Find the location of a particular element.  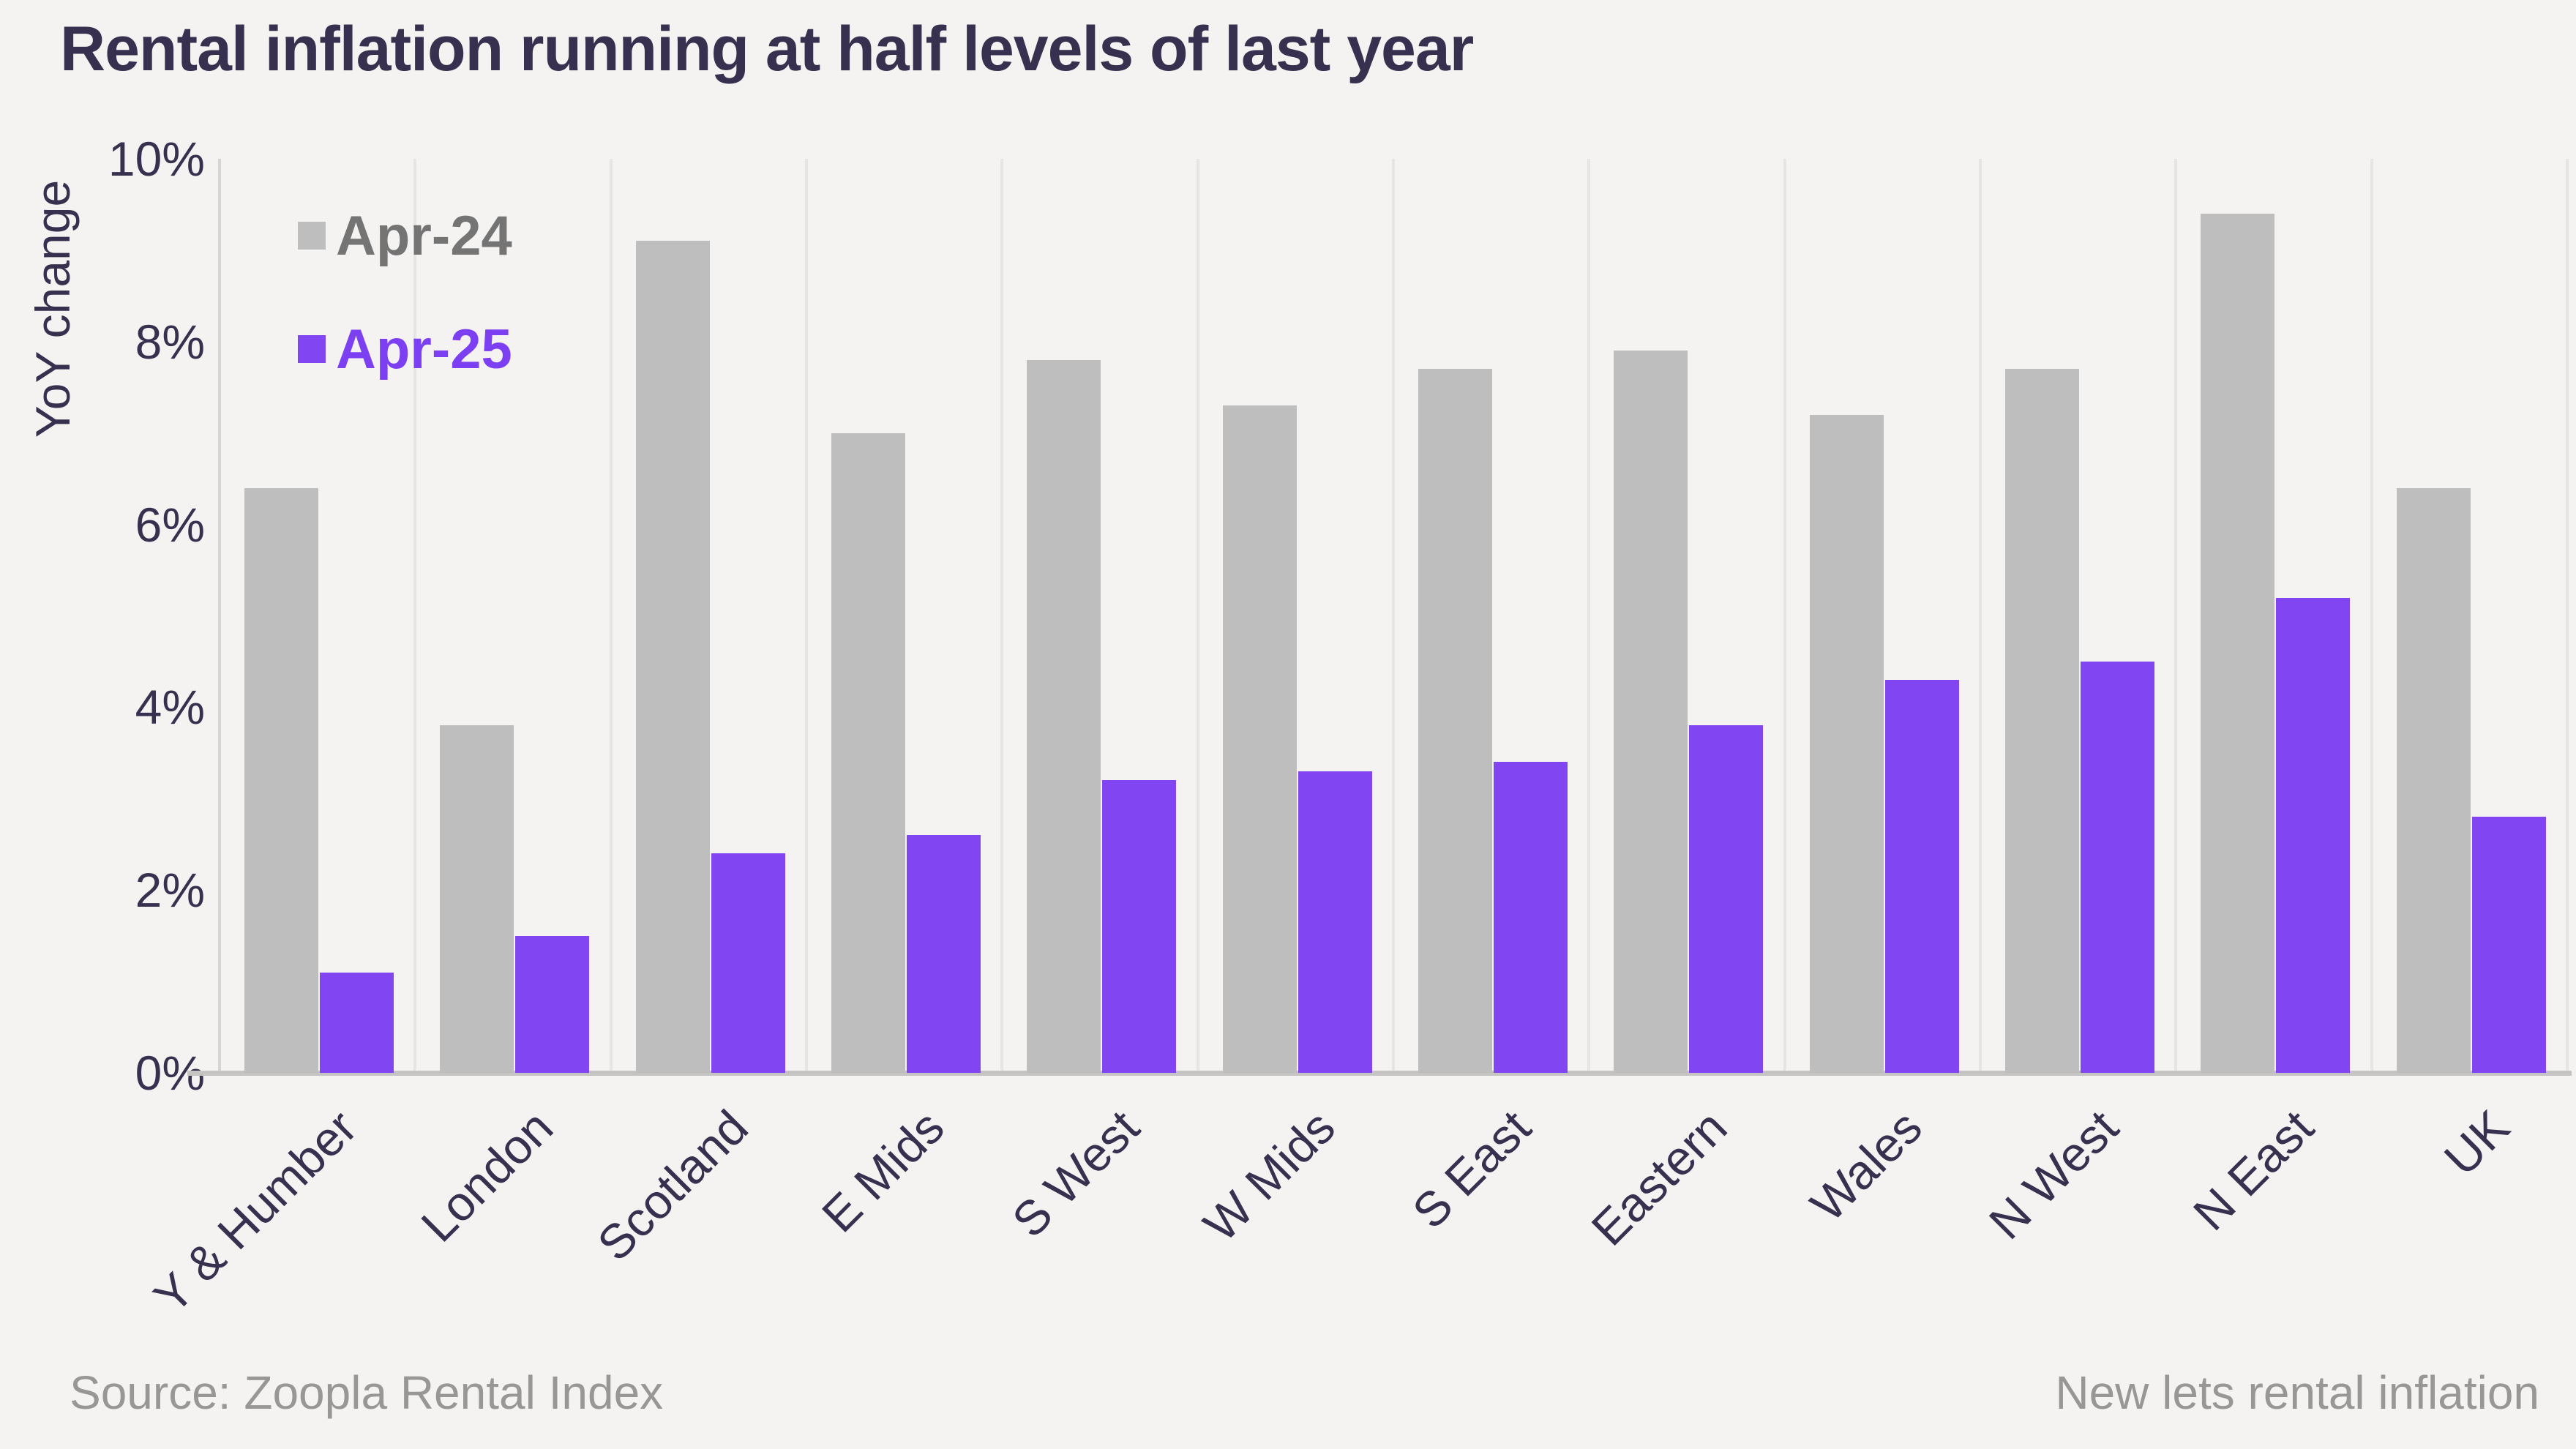

bar-apr-24-s-west is located at coordinates (1064, 716).